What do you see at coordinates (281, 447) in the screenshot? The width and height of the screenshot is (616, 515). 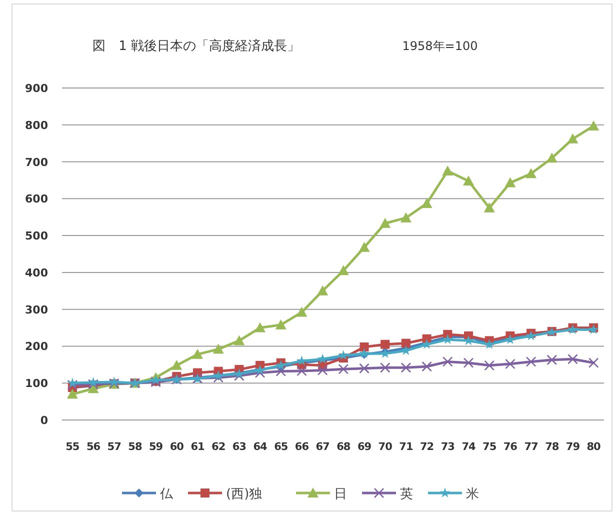 I see `x-tick-label: 65` at bounding box center [281, 447].